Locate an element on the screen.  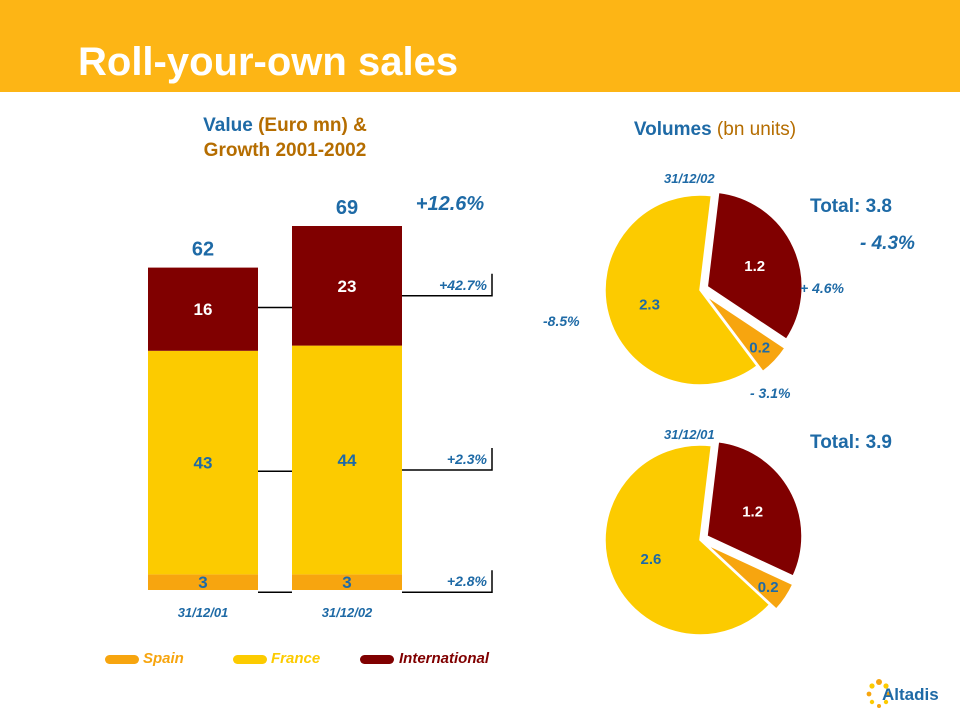
value-title-rest: (Euro mn) & is located at coordinates (309, 125).